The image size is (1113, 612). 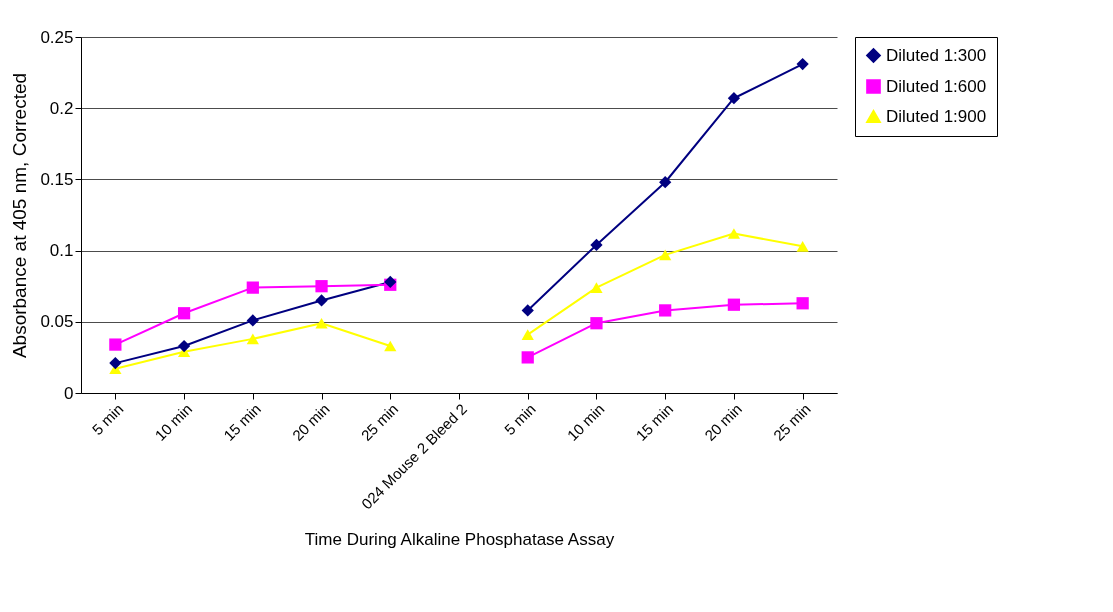 I want to click on y-tick-label: 0.1, so click(x=61, y=251).